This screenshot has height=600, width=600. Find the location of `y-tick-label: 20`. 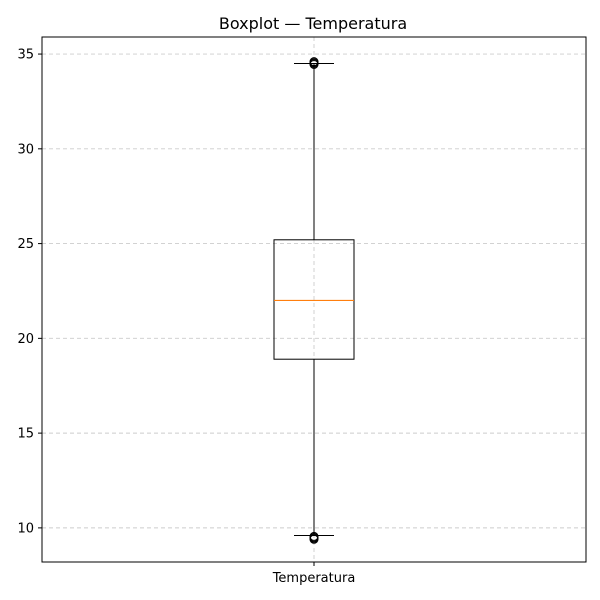

y-tick-label: 20 is located at coordinates (25, 339).